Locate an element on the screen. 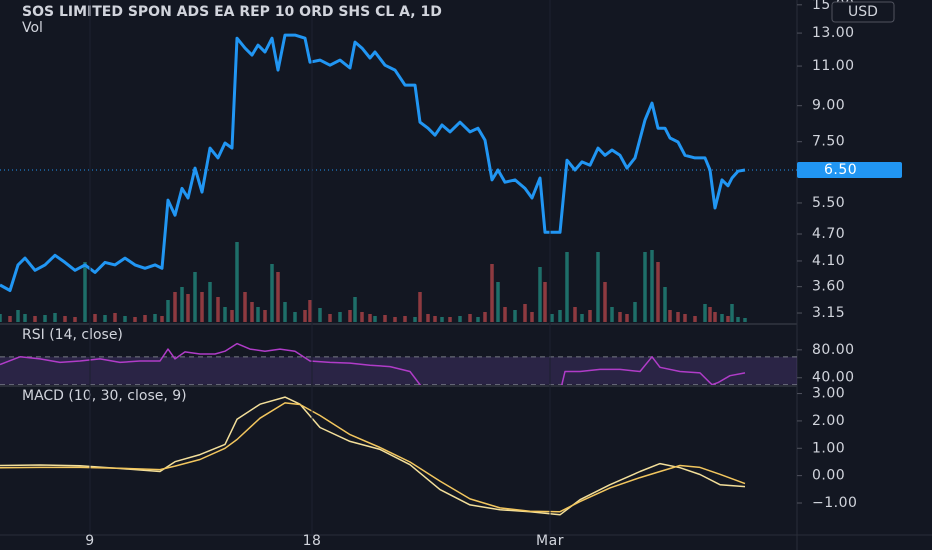 This screenshot has height=550, width=932. y-tick-label: 11.00 is located at coordinates (833, 66).